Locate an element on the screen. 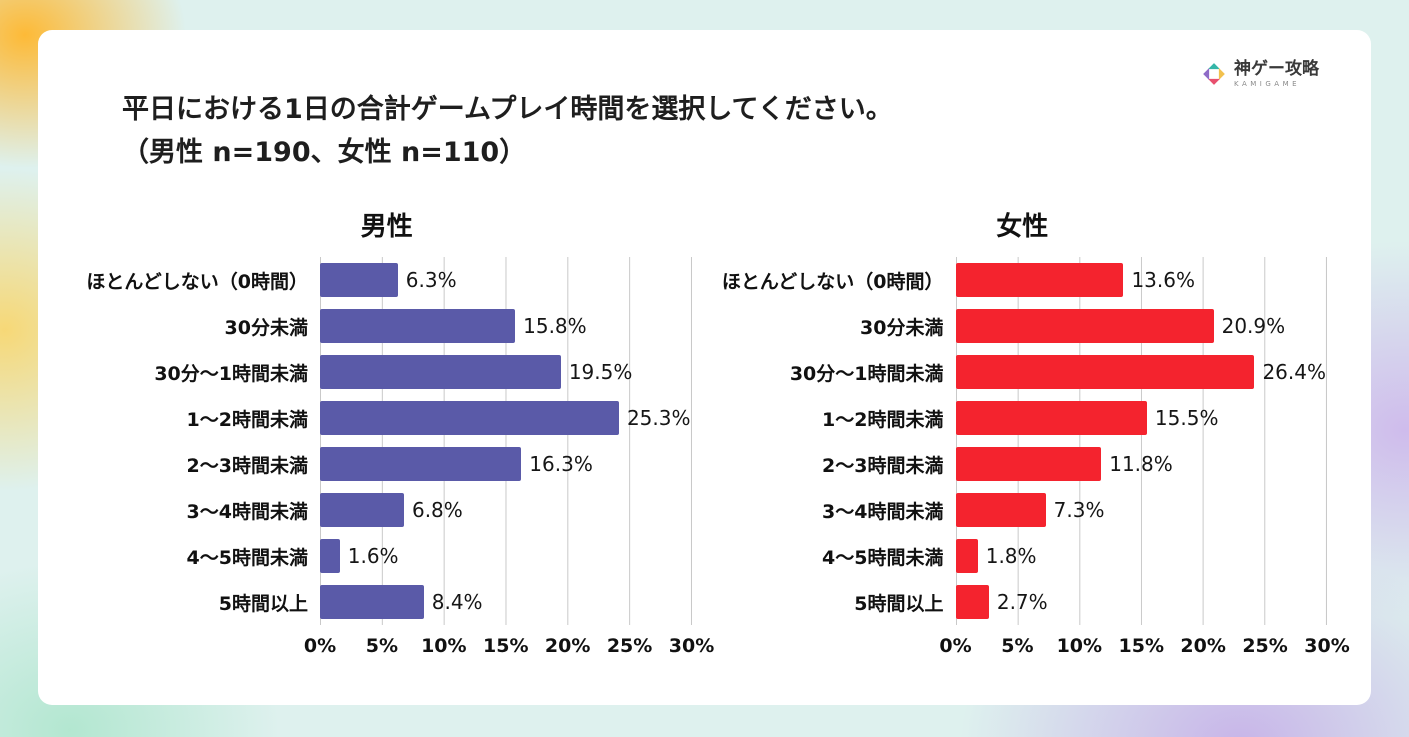 The image size is (1409, 737). bar-value-label: 7.3% is located at coordinates (1079, 510).